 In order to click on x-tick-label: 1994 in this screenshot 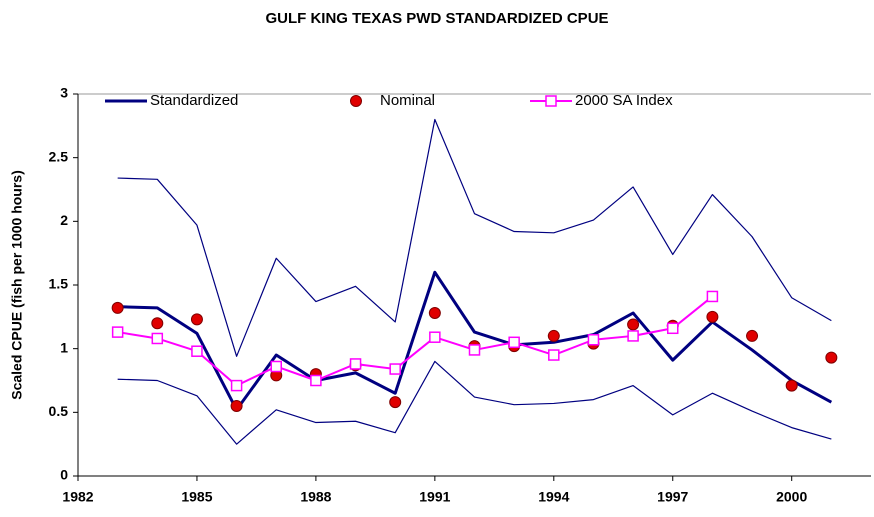, I will do `click(553, 497)`.